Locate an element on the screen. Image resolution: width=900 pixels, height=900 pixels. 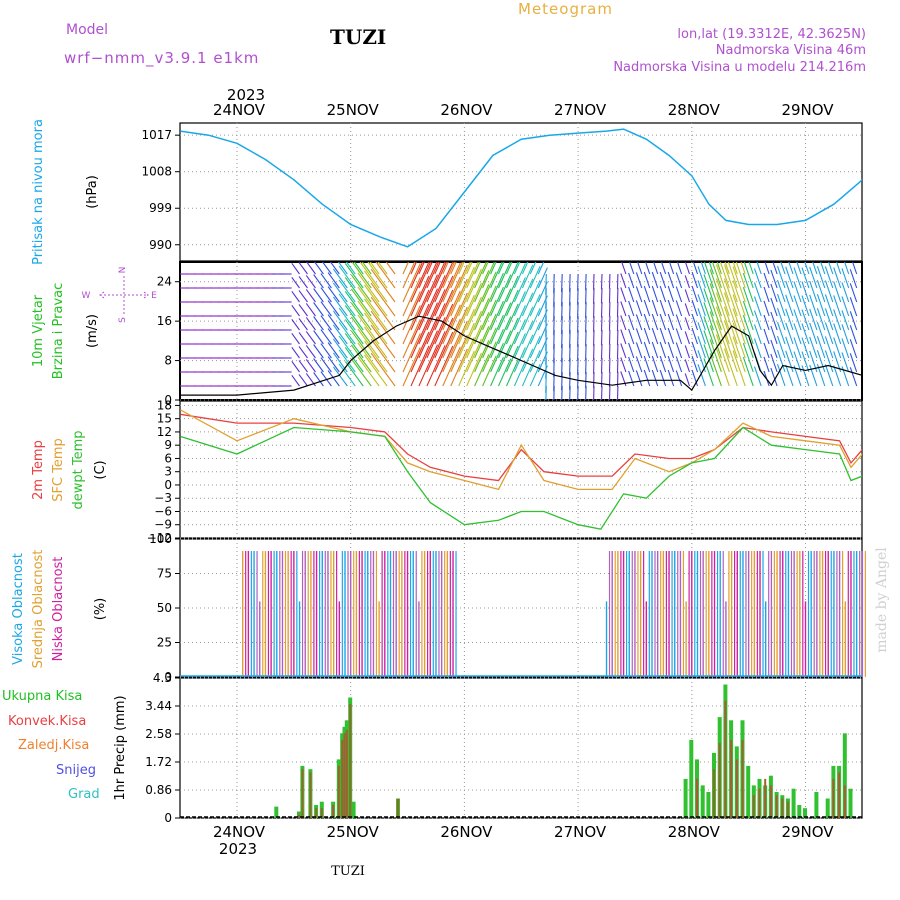
wind-ticklabel-0: 24 is located at coordinates (164, 282).